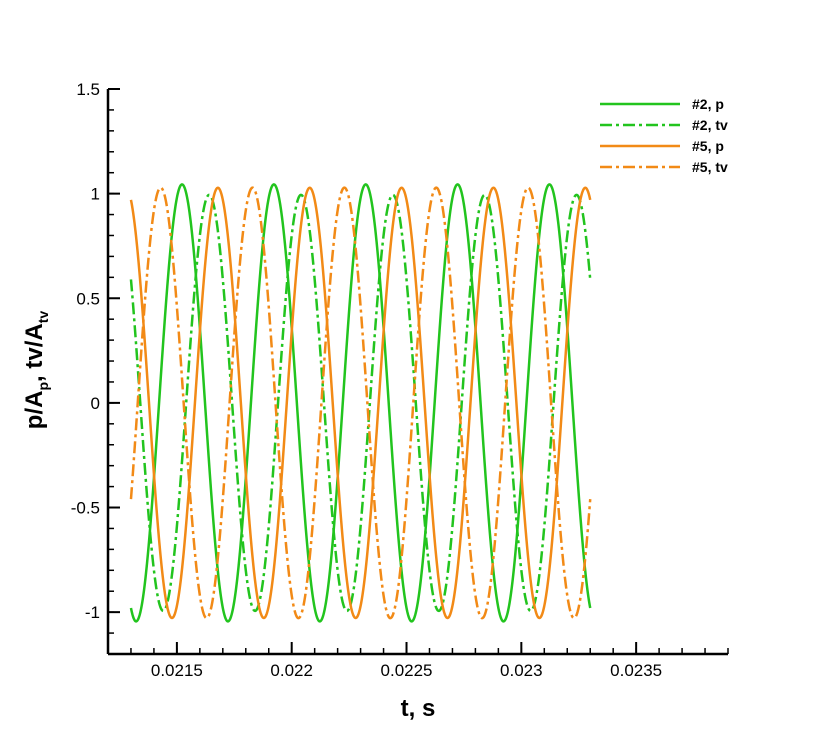 The height and width of the screenshot is (736, 828). What do you see at coordinates (43, 386) in the screenshot?
I see `y-title-sub-1: p` at bounding box center [43, 386].